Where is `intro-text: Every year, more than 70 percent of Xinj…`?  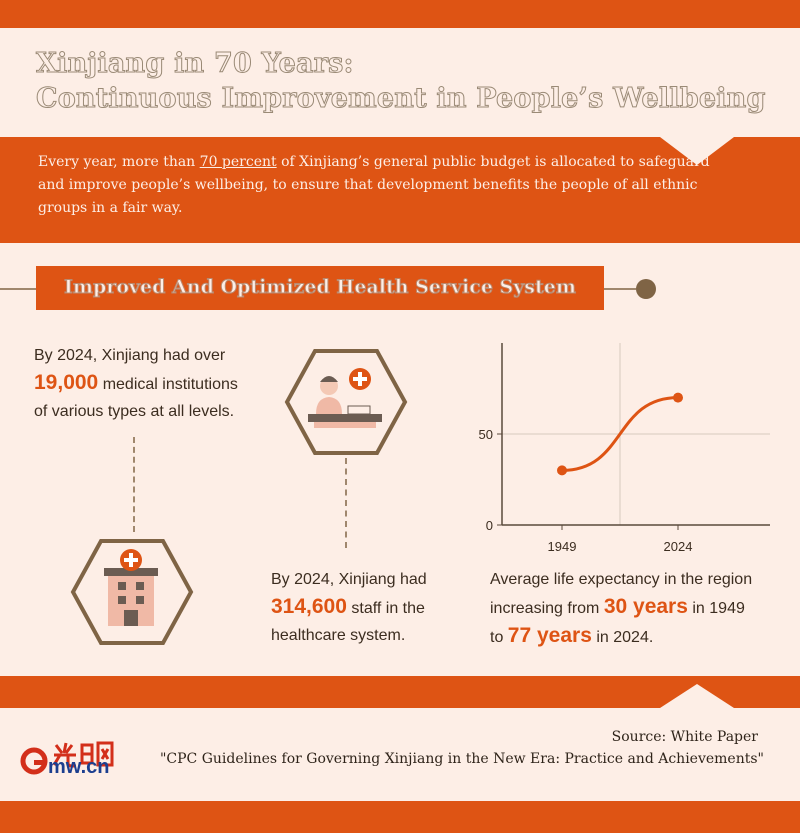 intro-text: Every year, more than 70 percent of Xinj… is located at coordinates (374, 185).